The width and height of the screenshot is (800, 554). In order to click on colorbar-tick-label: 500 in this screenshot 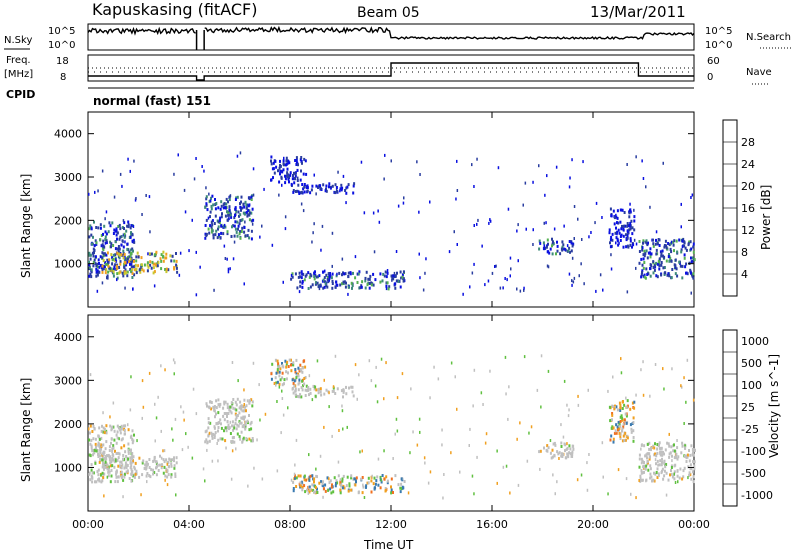, I will do `click(751, 363)`.